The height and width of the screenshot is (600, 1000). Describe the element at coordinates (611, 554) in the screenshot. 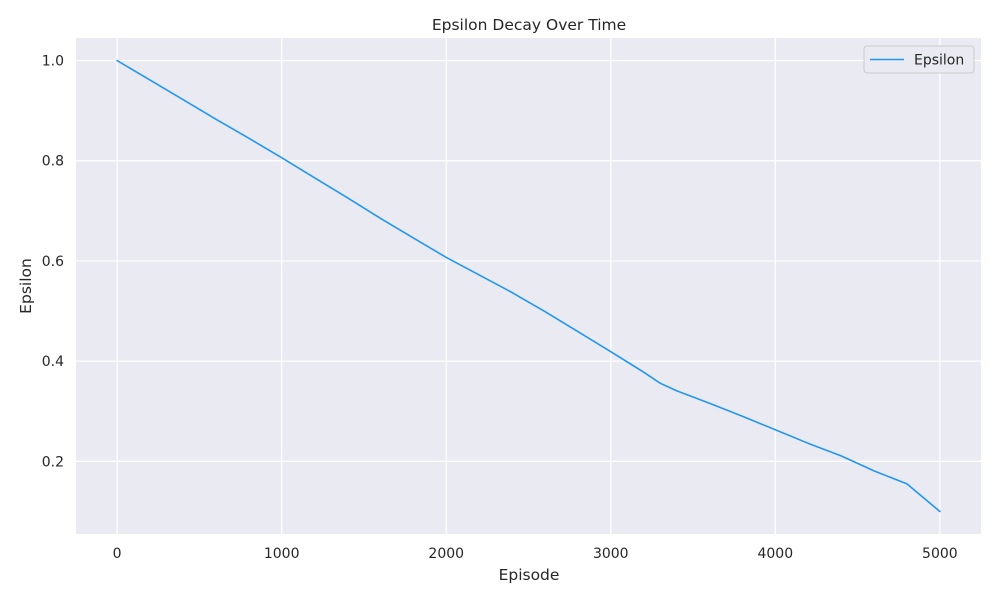

I see `x-tick-label: 3000` at that location.